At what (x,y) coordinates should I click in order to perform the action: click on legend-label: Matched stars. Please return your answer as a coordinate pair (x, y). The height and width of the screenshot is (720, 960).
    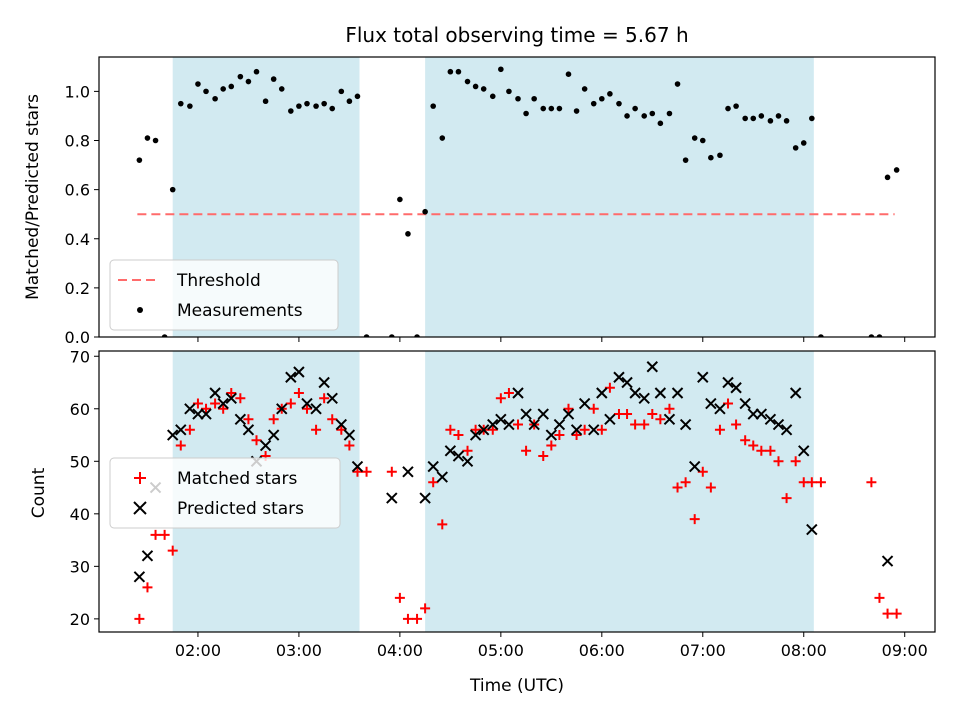
    Looking at the image, I should click on (237, 479).